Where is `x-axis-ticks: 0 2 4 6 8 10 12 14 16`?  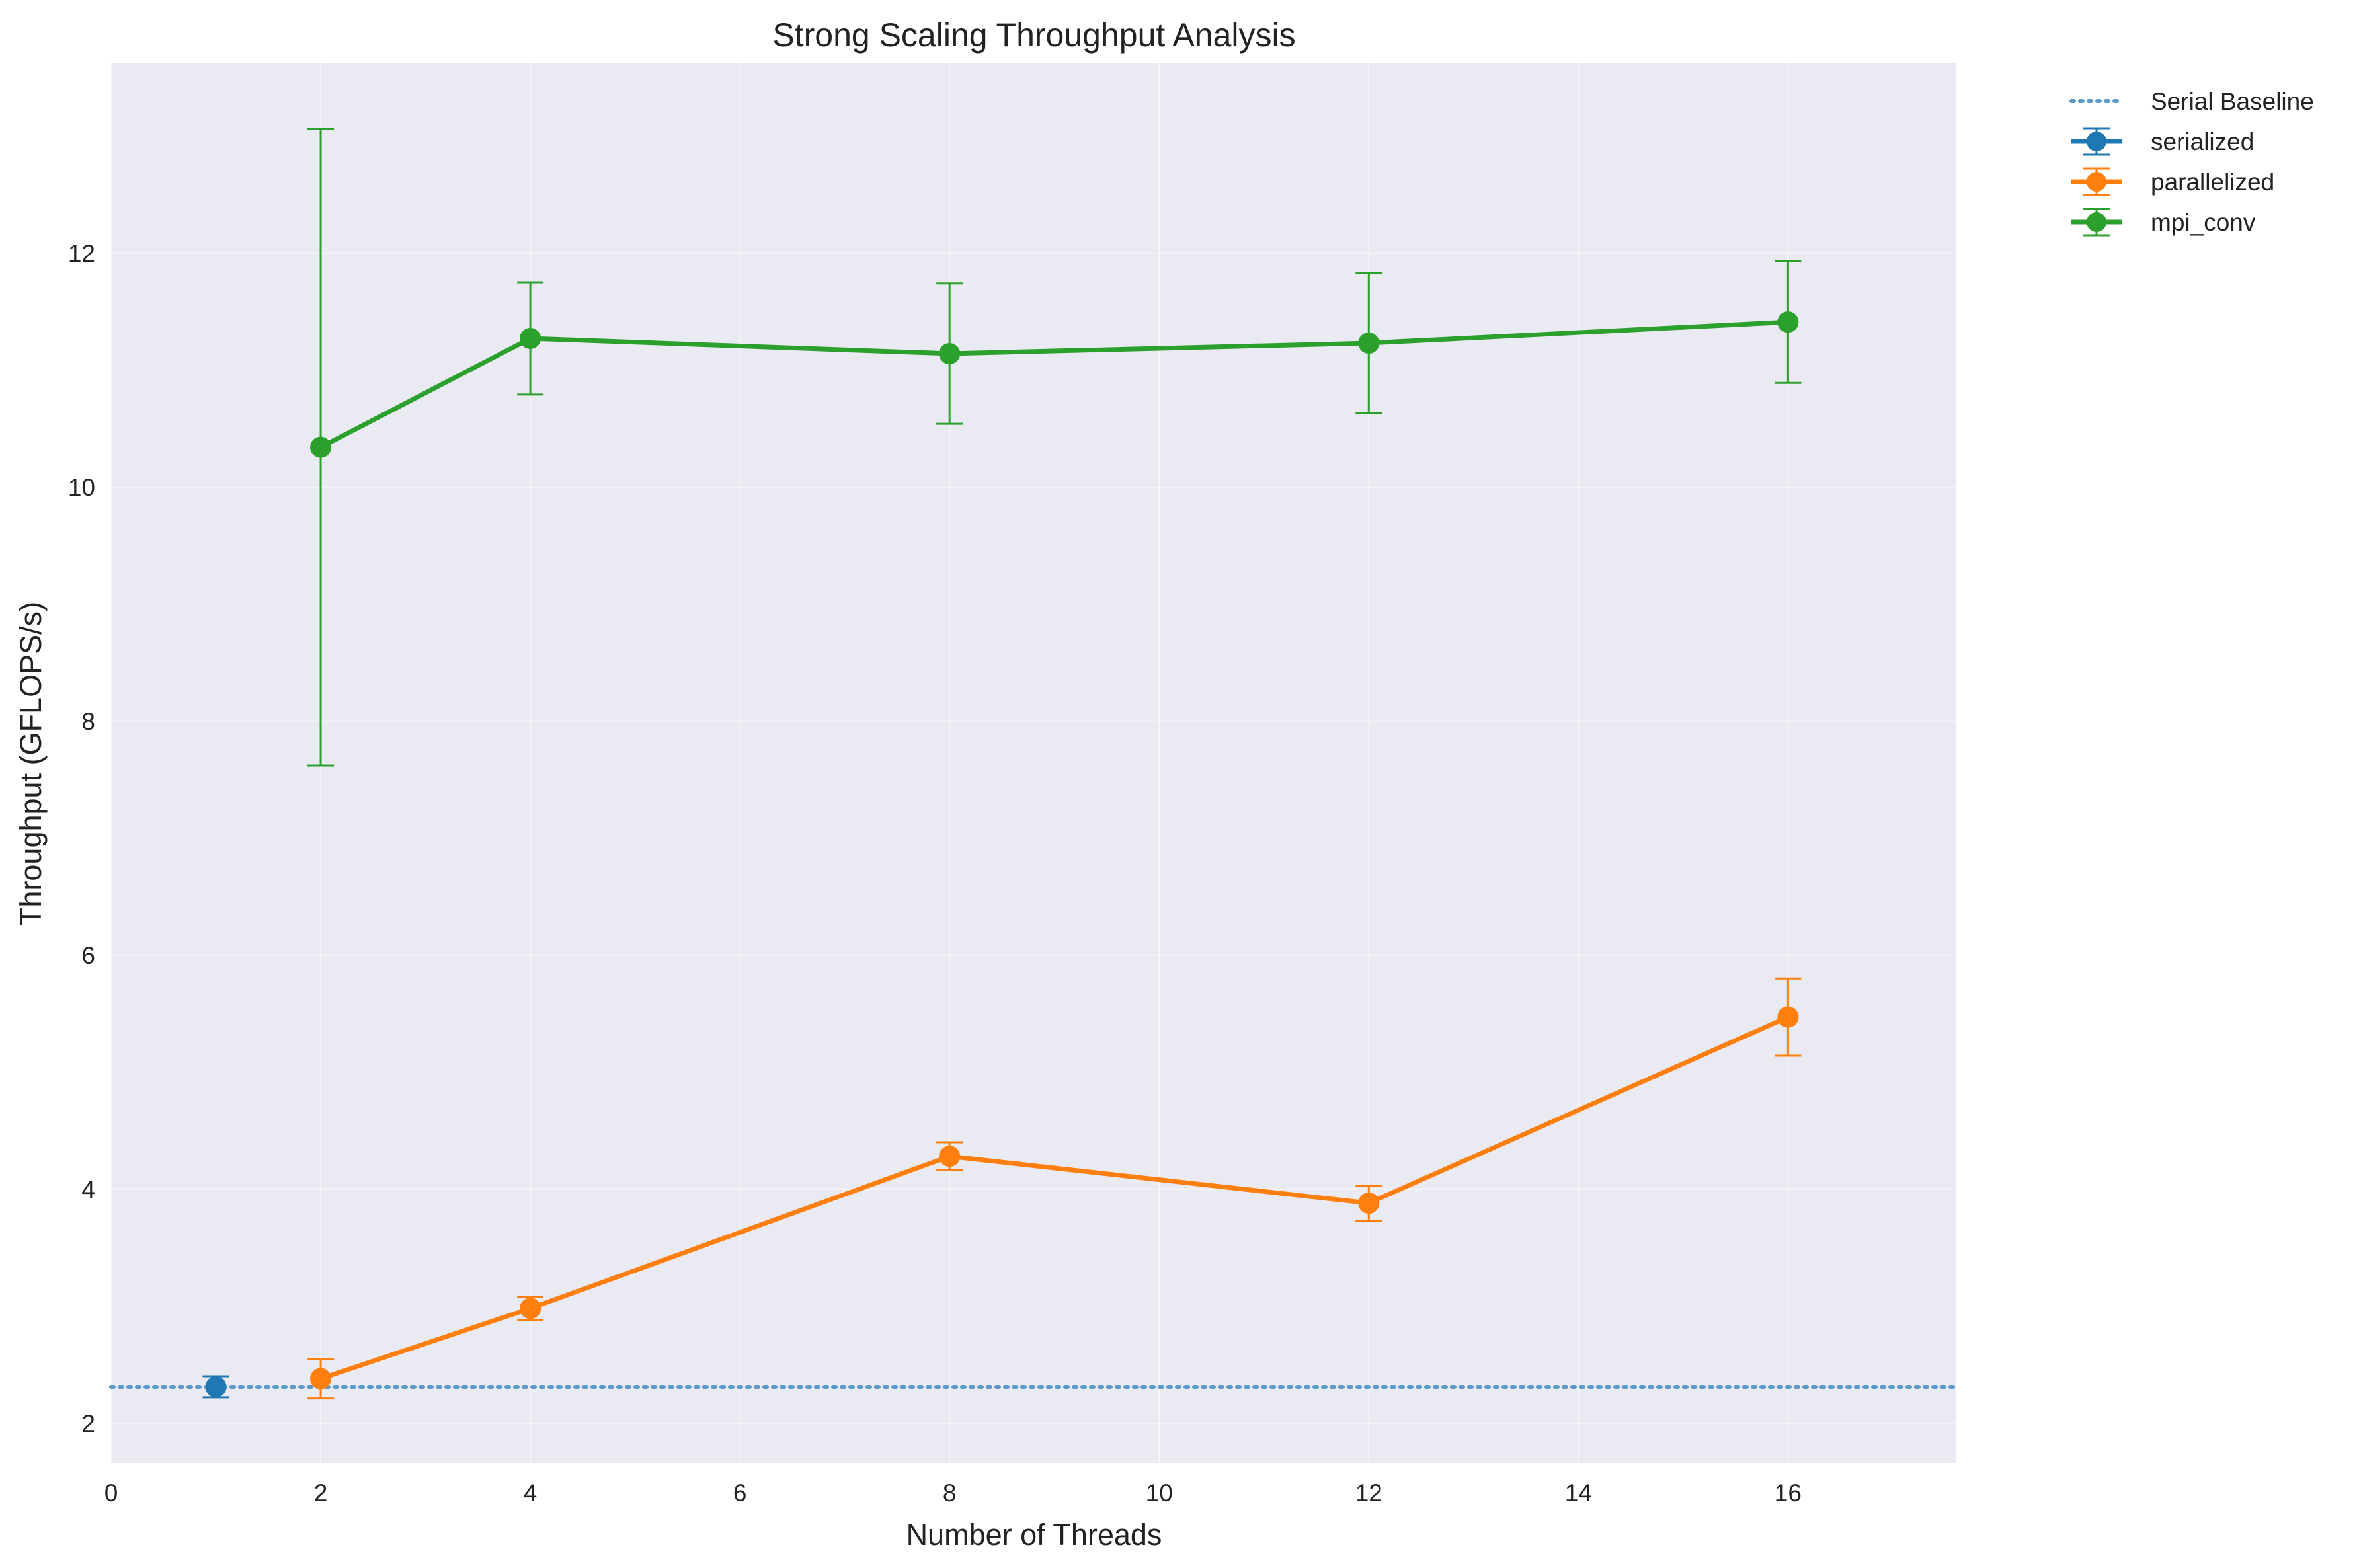 x-axis-ticks: 0 2 4 6 8 10 12 14 16 is located at coordinates (953, 1493).